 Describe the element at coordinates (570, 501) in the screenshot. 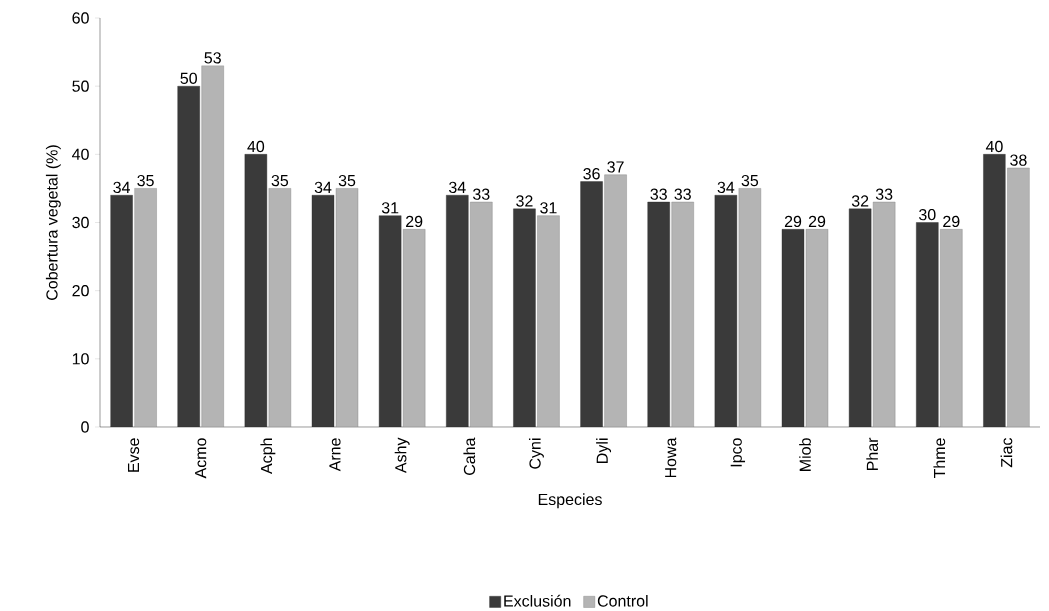

I see `x-axis-title: Especies` at that location.